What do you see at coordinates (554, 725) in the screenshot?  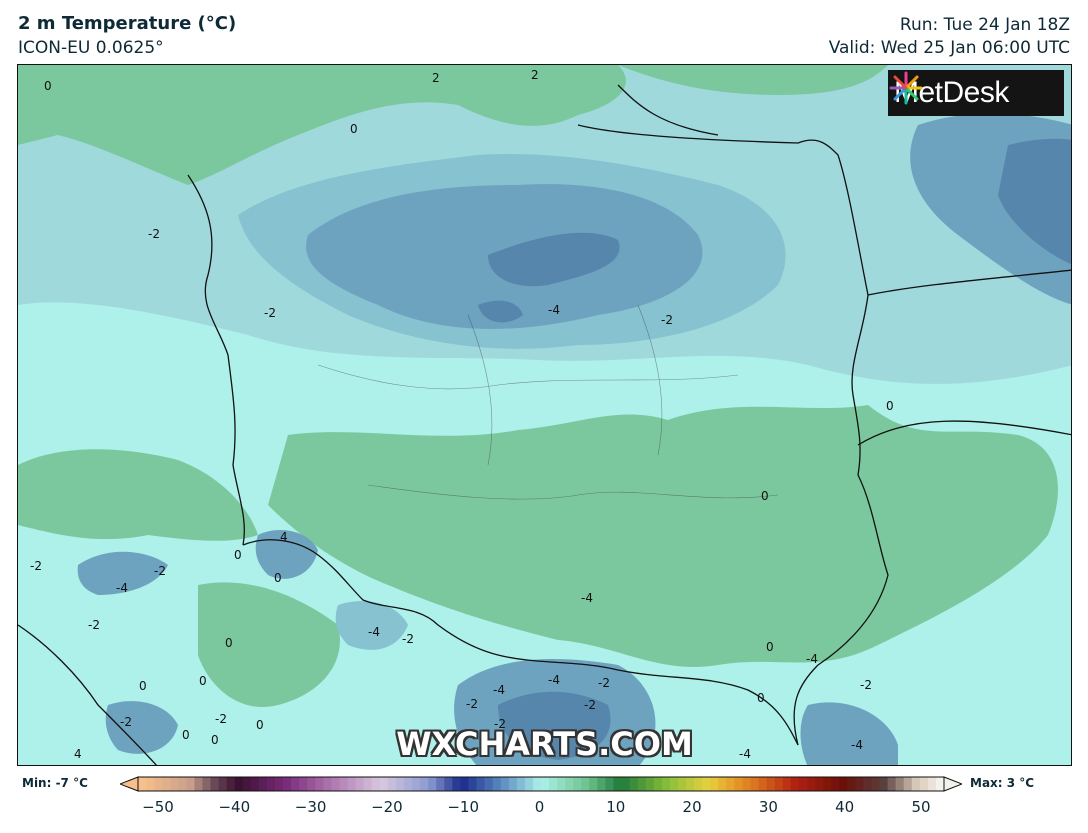 I see `band-minus5-carpathians` at bounding box center [554, 725].